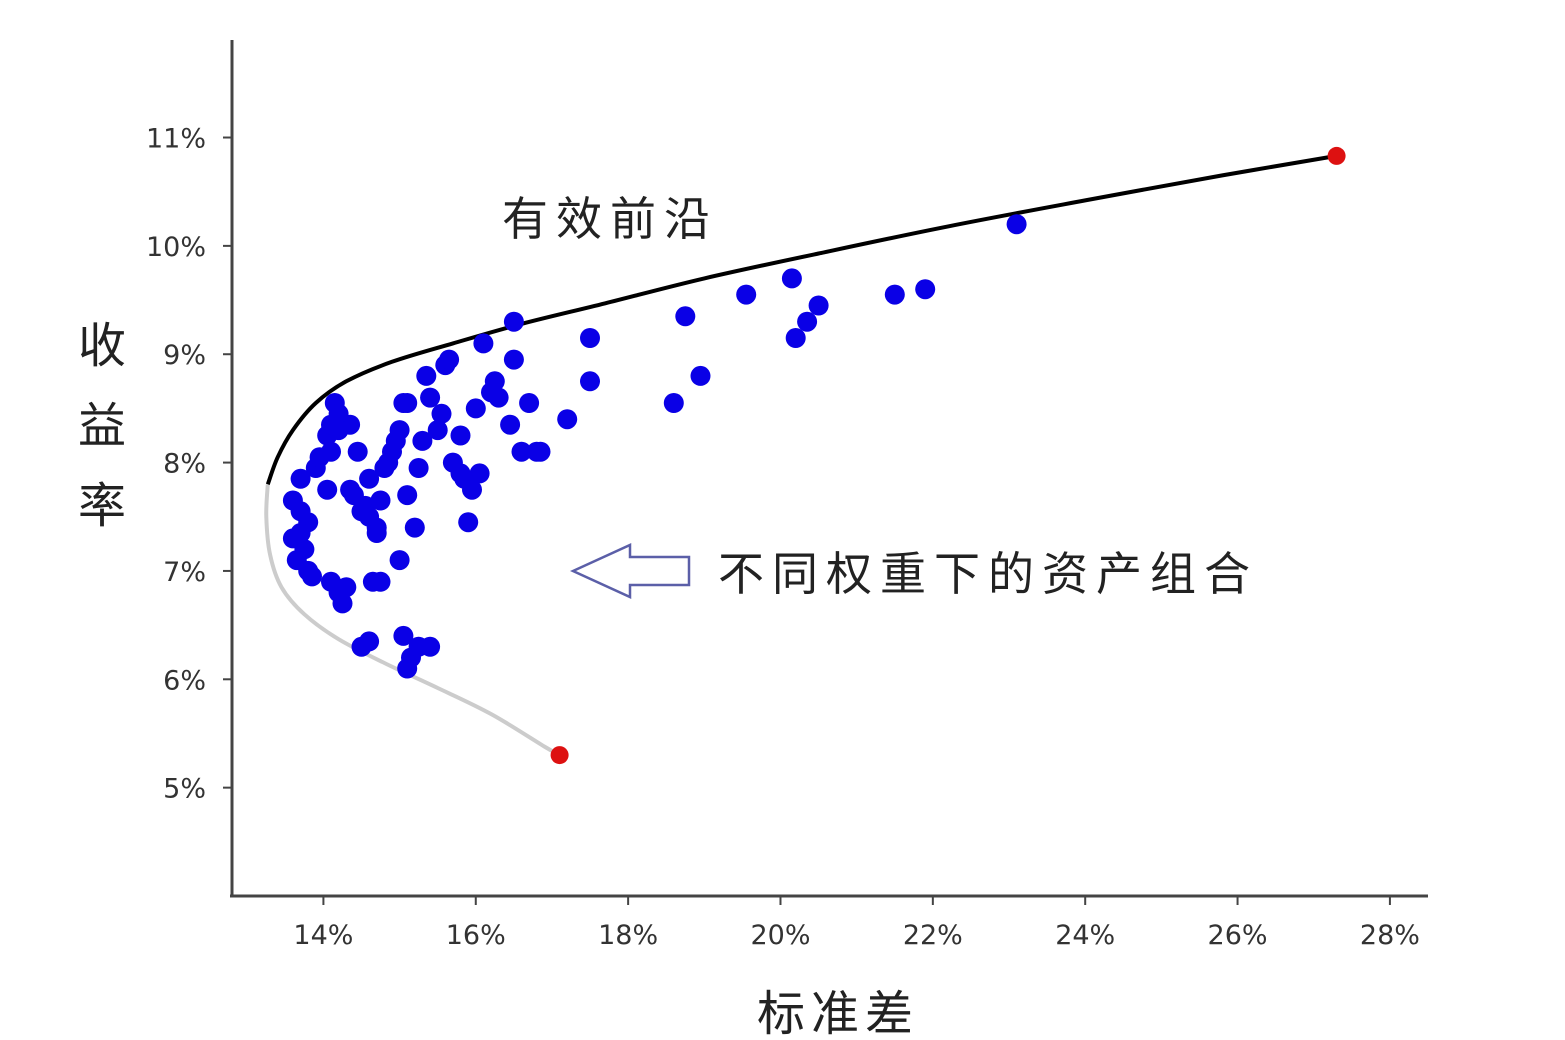 The image size is (1565, 1040). I want to click on left-arrow-icon, so click(630, 571).